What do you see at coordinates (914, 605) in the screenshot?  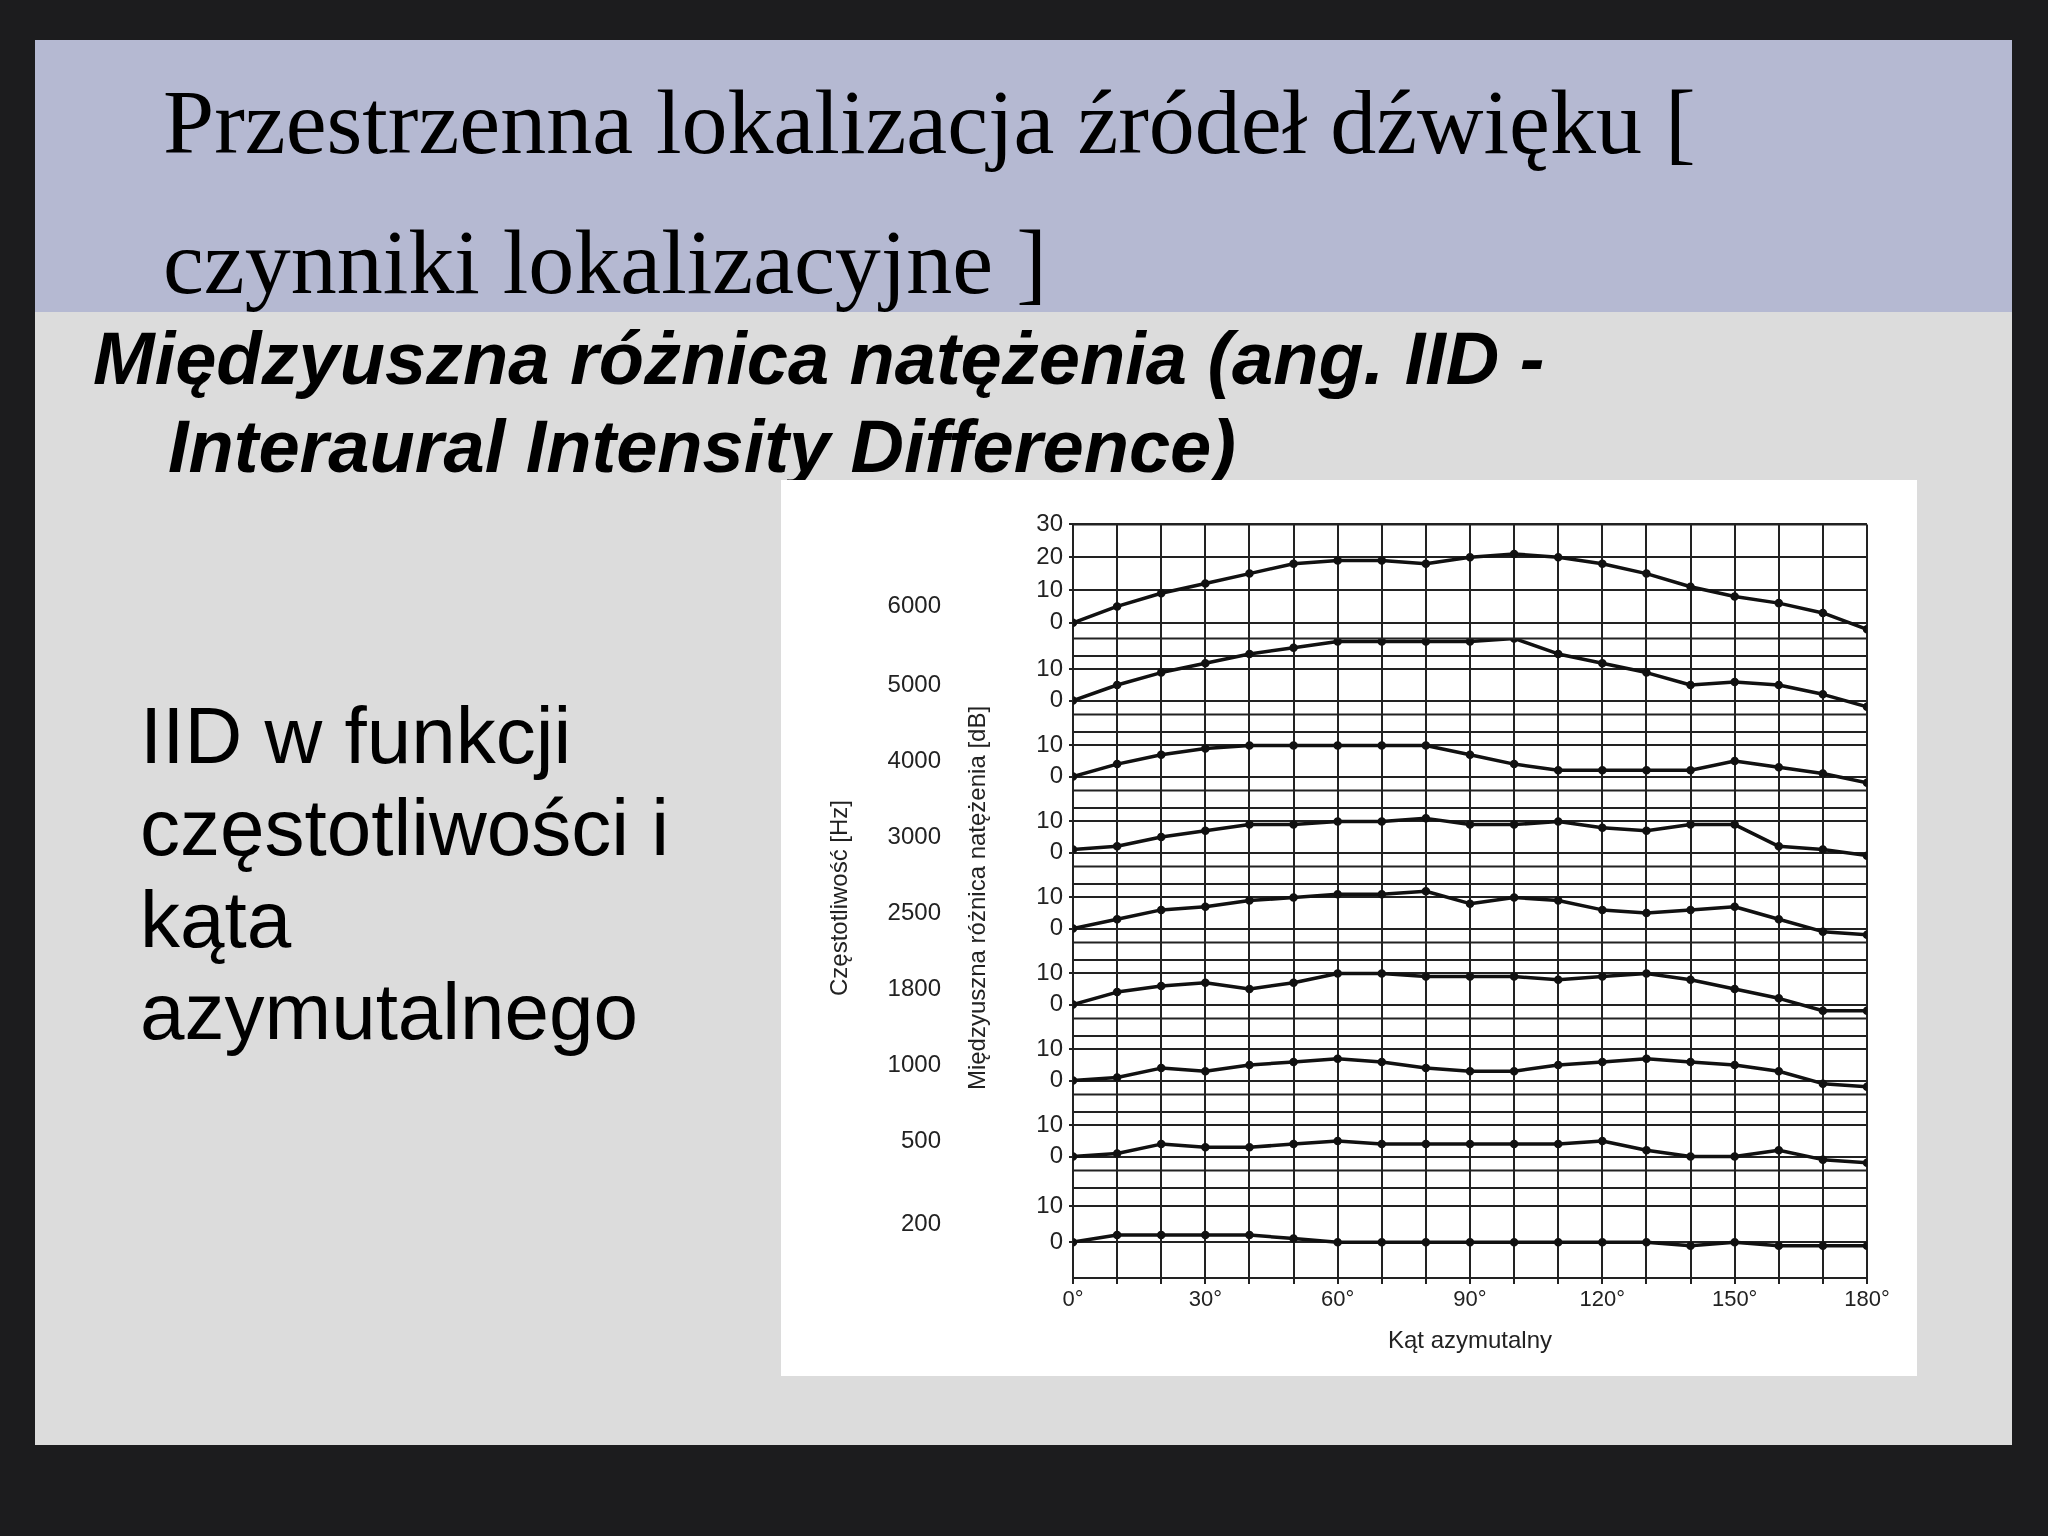 I see `text: 6000` at bounding box center [914, 605].